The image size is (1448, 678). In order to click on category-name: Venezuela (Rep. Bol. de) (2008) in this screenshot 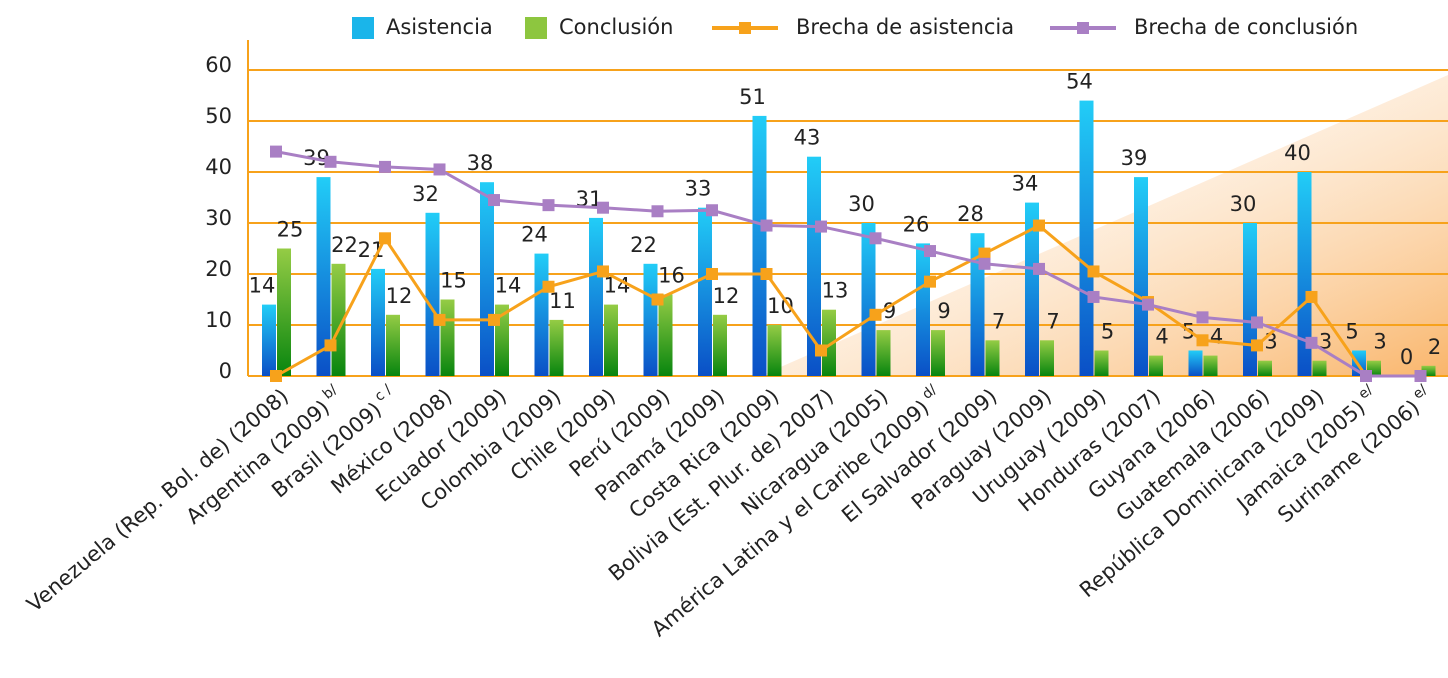, I will do `click(157, 500)`.